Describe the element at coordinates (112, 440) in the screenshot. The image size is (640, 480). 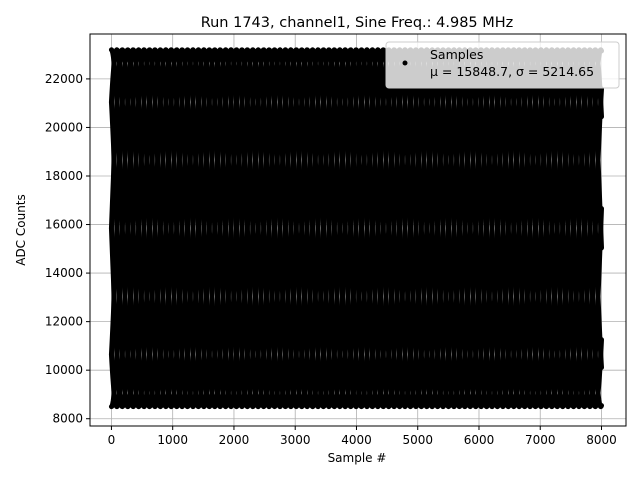
I see `x-tick-label: 0` at that location.